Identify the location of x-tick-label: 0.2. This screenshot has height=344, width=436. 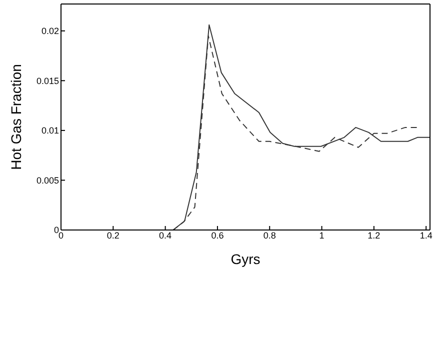
(113, 235).